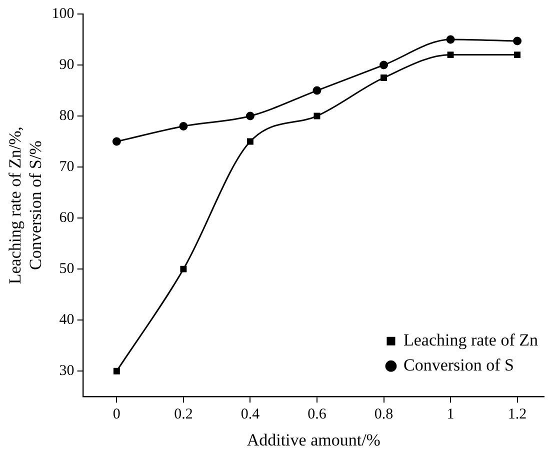 The width and height of the screenshot is (558, 459). I want to click on y-tick-label: 30, so click(66, 371).